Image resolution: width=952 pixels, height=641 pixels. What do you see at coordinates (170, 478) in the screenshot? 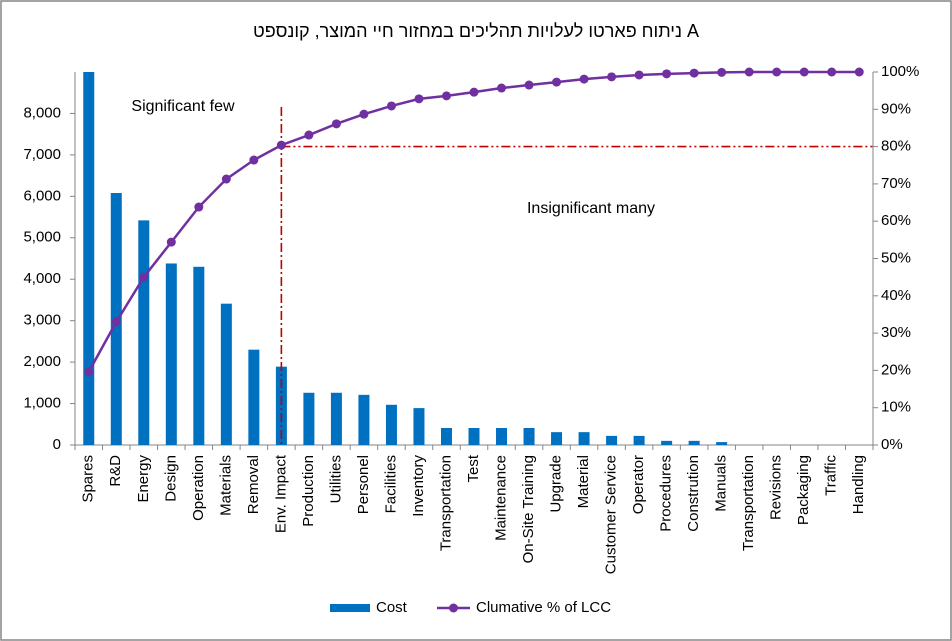
I see `x-tick-label: Design` at bounding box center [170, 478].